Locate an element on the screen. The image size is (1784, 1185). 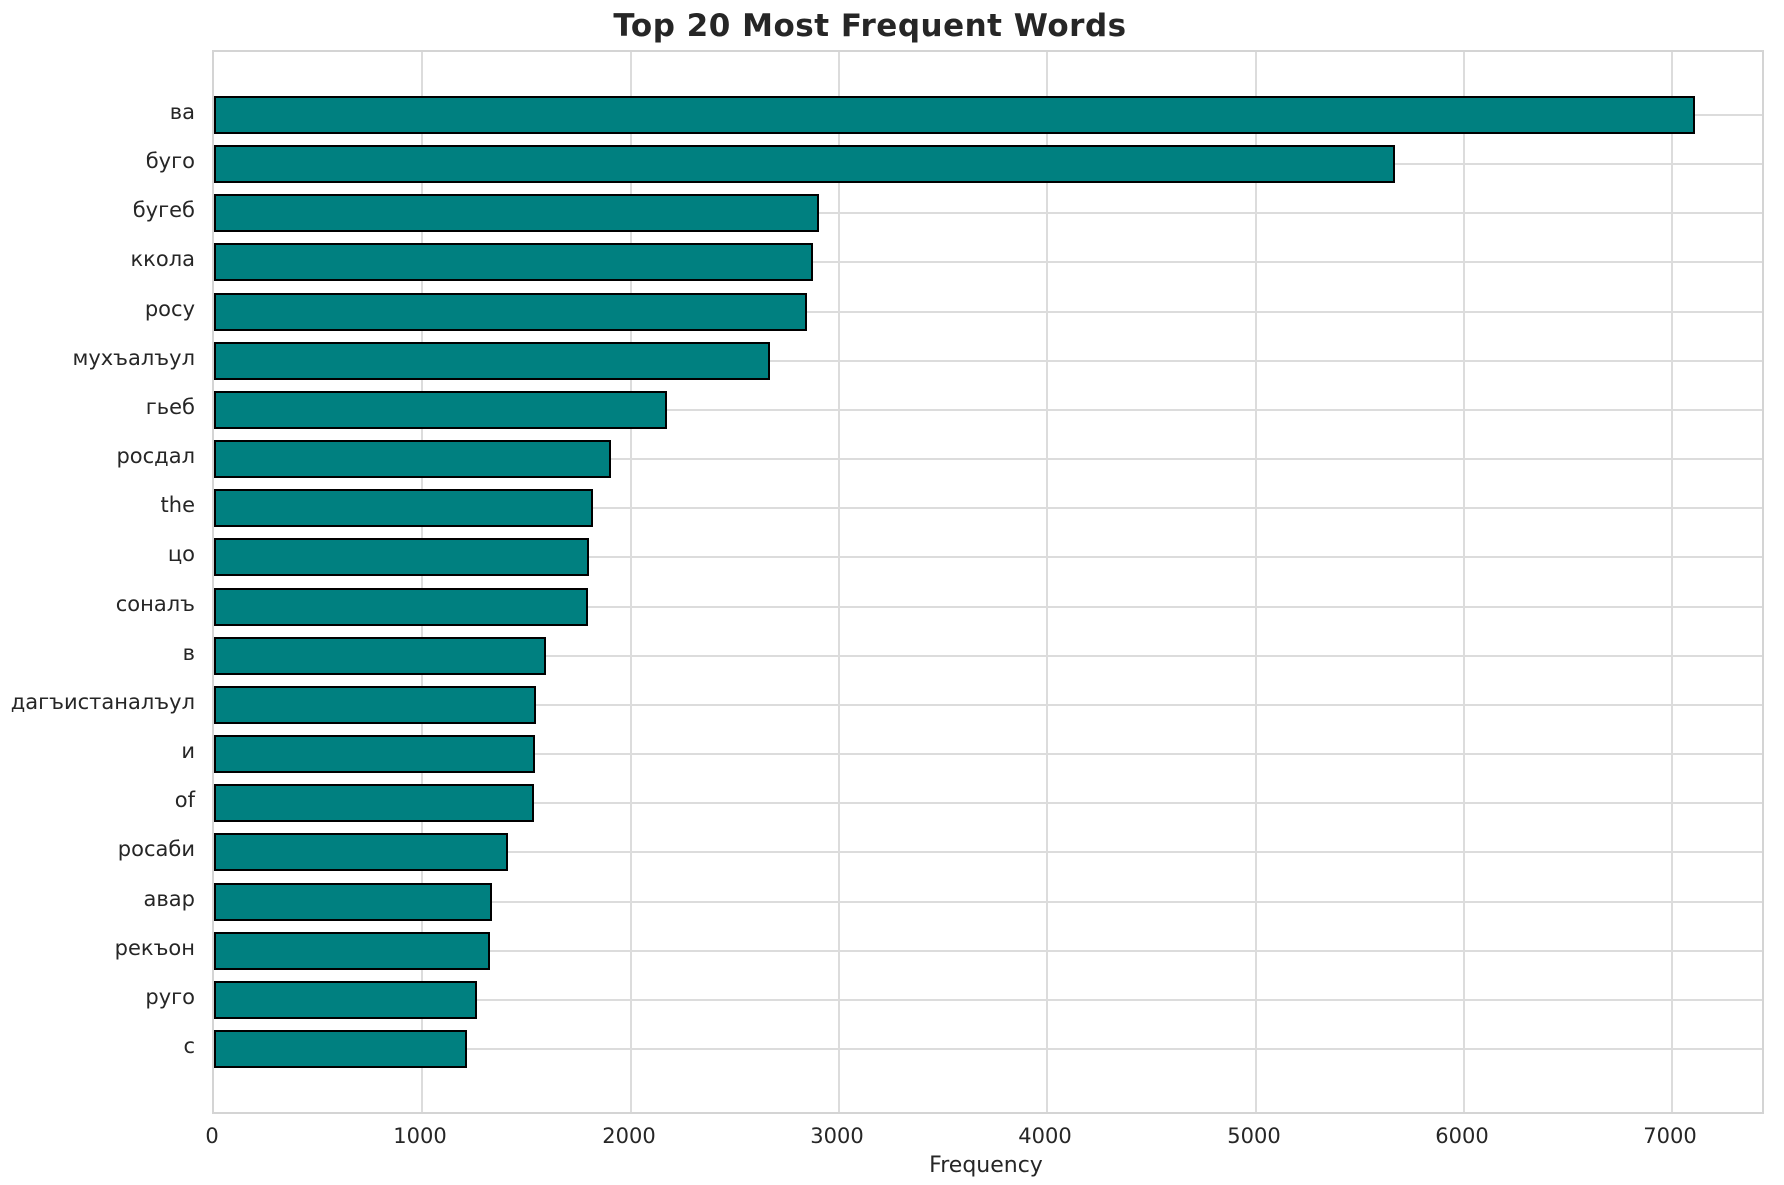
y-tick-label: с is located at coordinates (189, 1046).